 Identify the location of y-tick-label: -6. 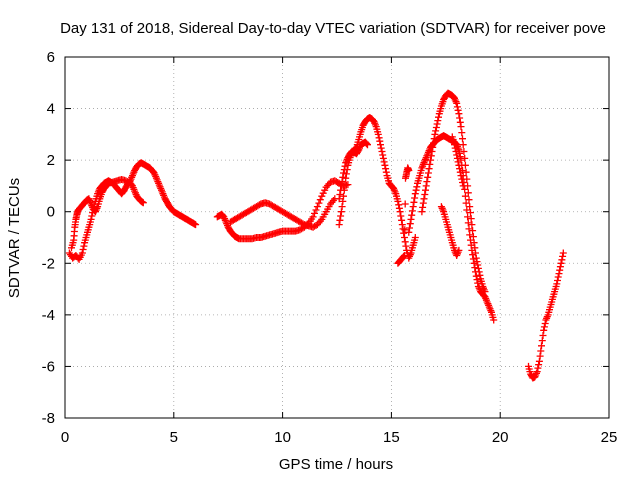
(48, 366).